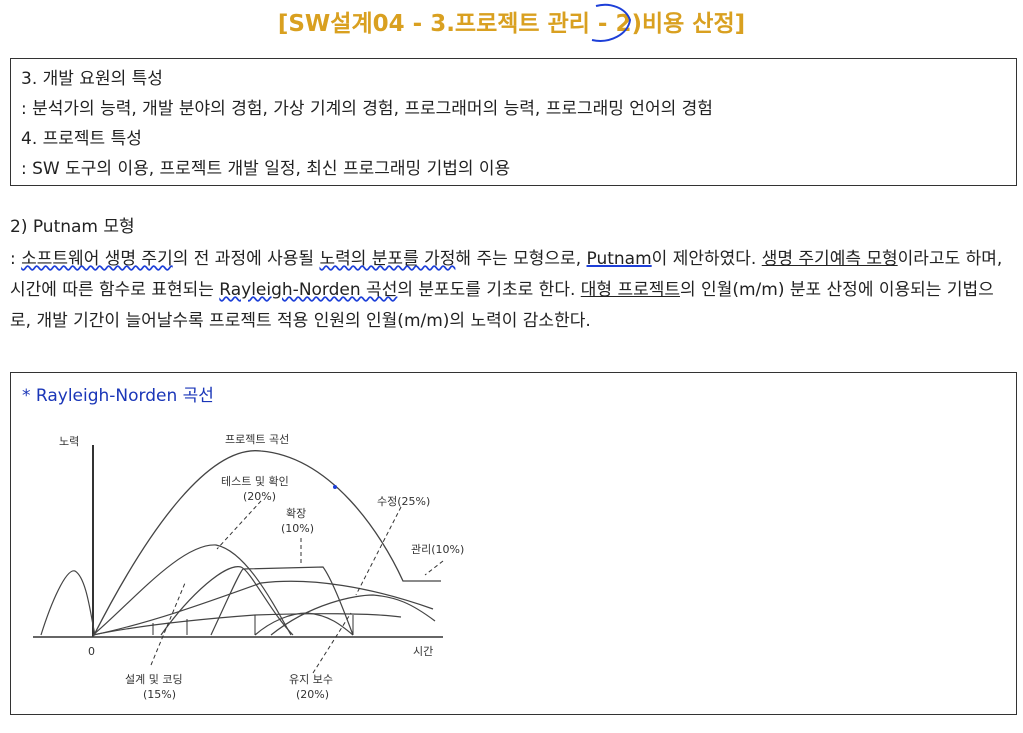 The image size is (1023, 733). What do you see at coordinates (311, 679) in the screenshot?
I see `maint-label-1: 유지 보수` at bounding box center [311, 679].